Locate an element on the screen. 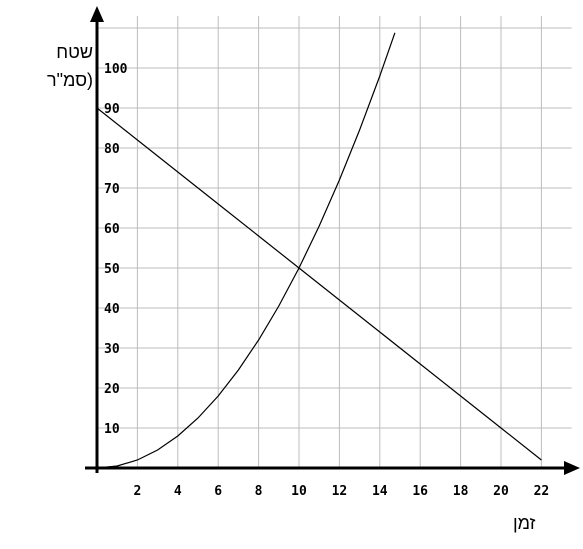  x-tick-label: 4 is located at coordinates (178, 491).